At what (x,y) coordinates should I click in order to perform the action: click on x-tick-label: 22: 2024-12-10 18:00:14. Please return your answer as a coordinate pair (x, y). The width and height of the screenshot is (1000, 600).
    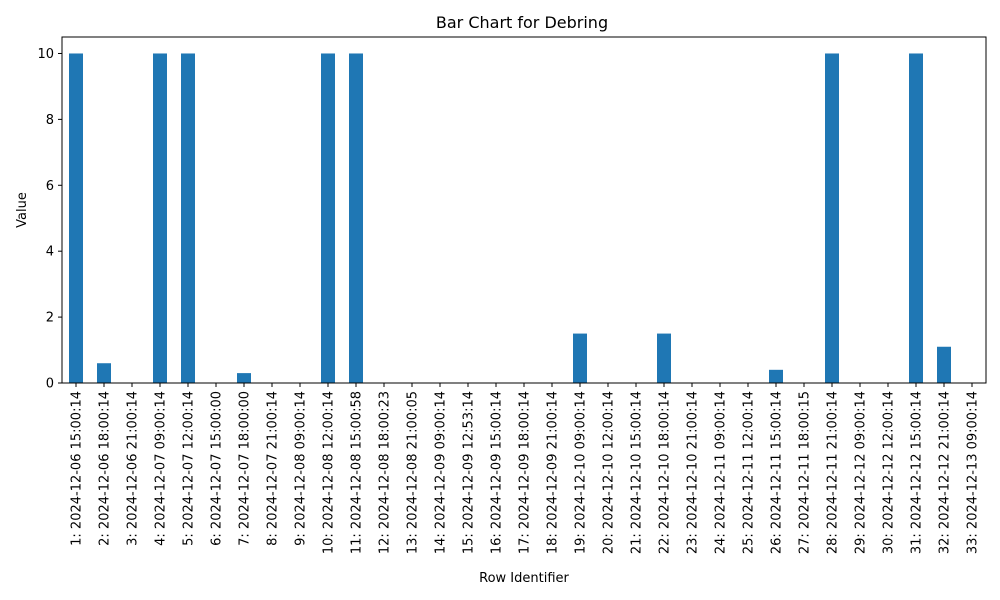
    Looking at the image, I should click on (665, 472).